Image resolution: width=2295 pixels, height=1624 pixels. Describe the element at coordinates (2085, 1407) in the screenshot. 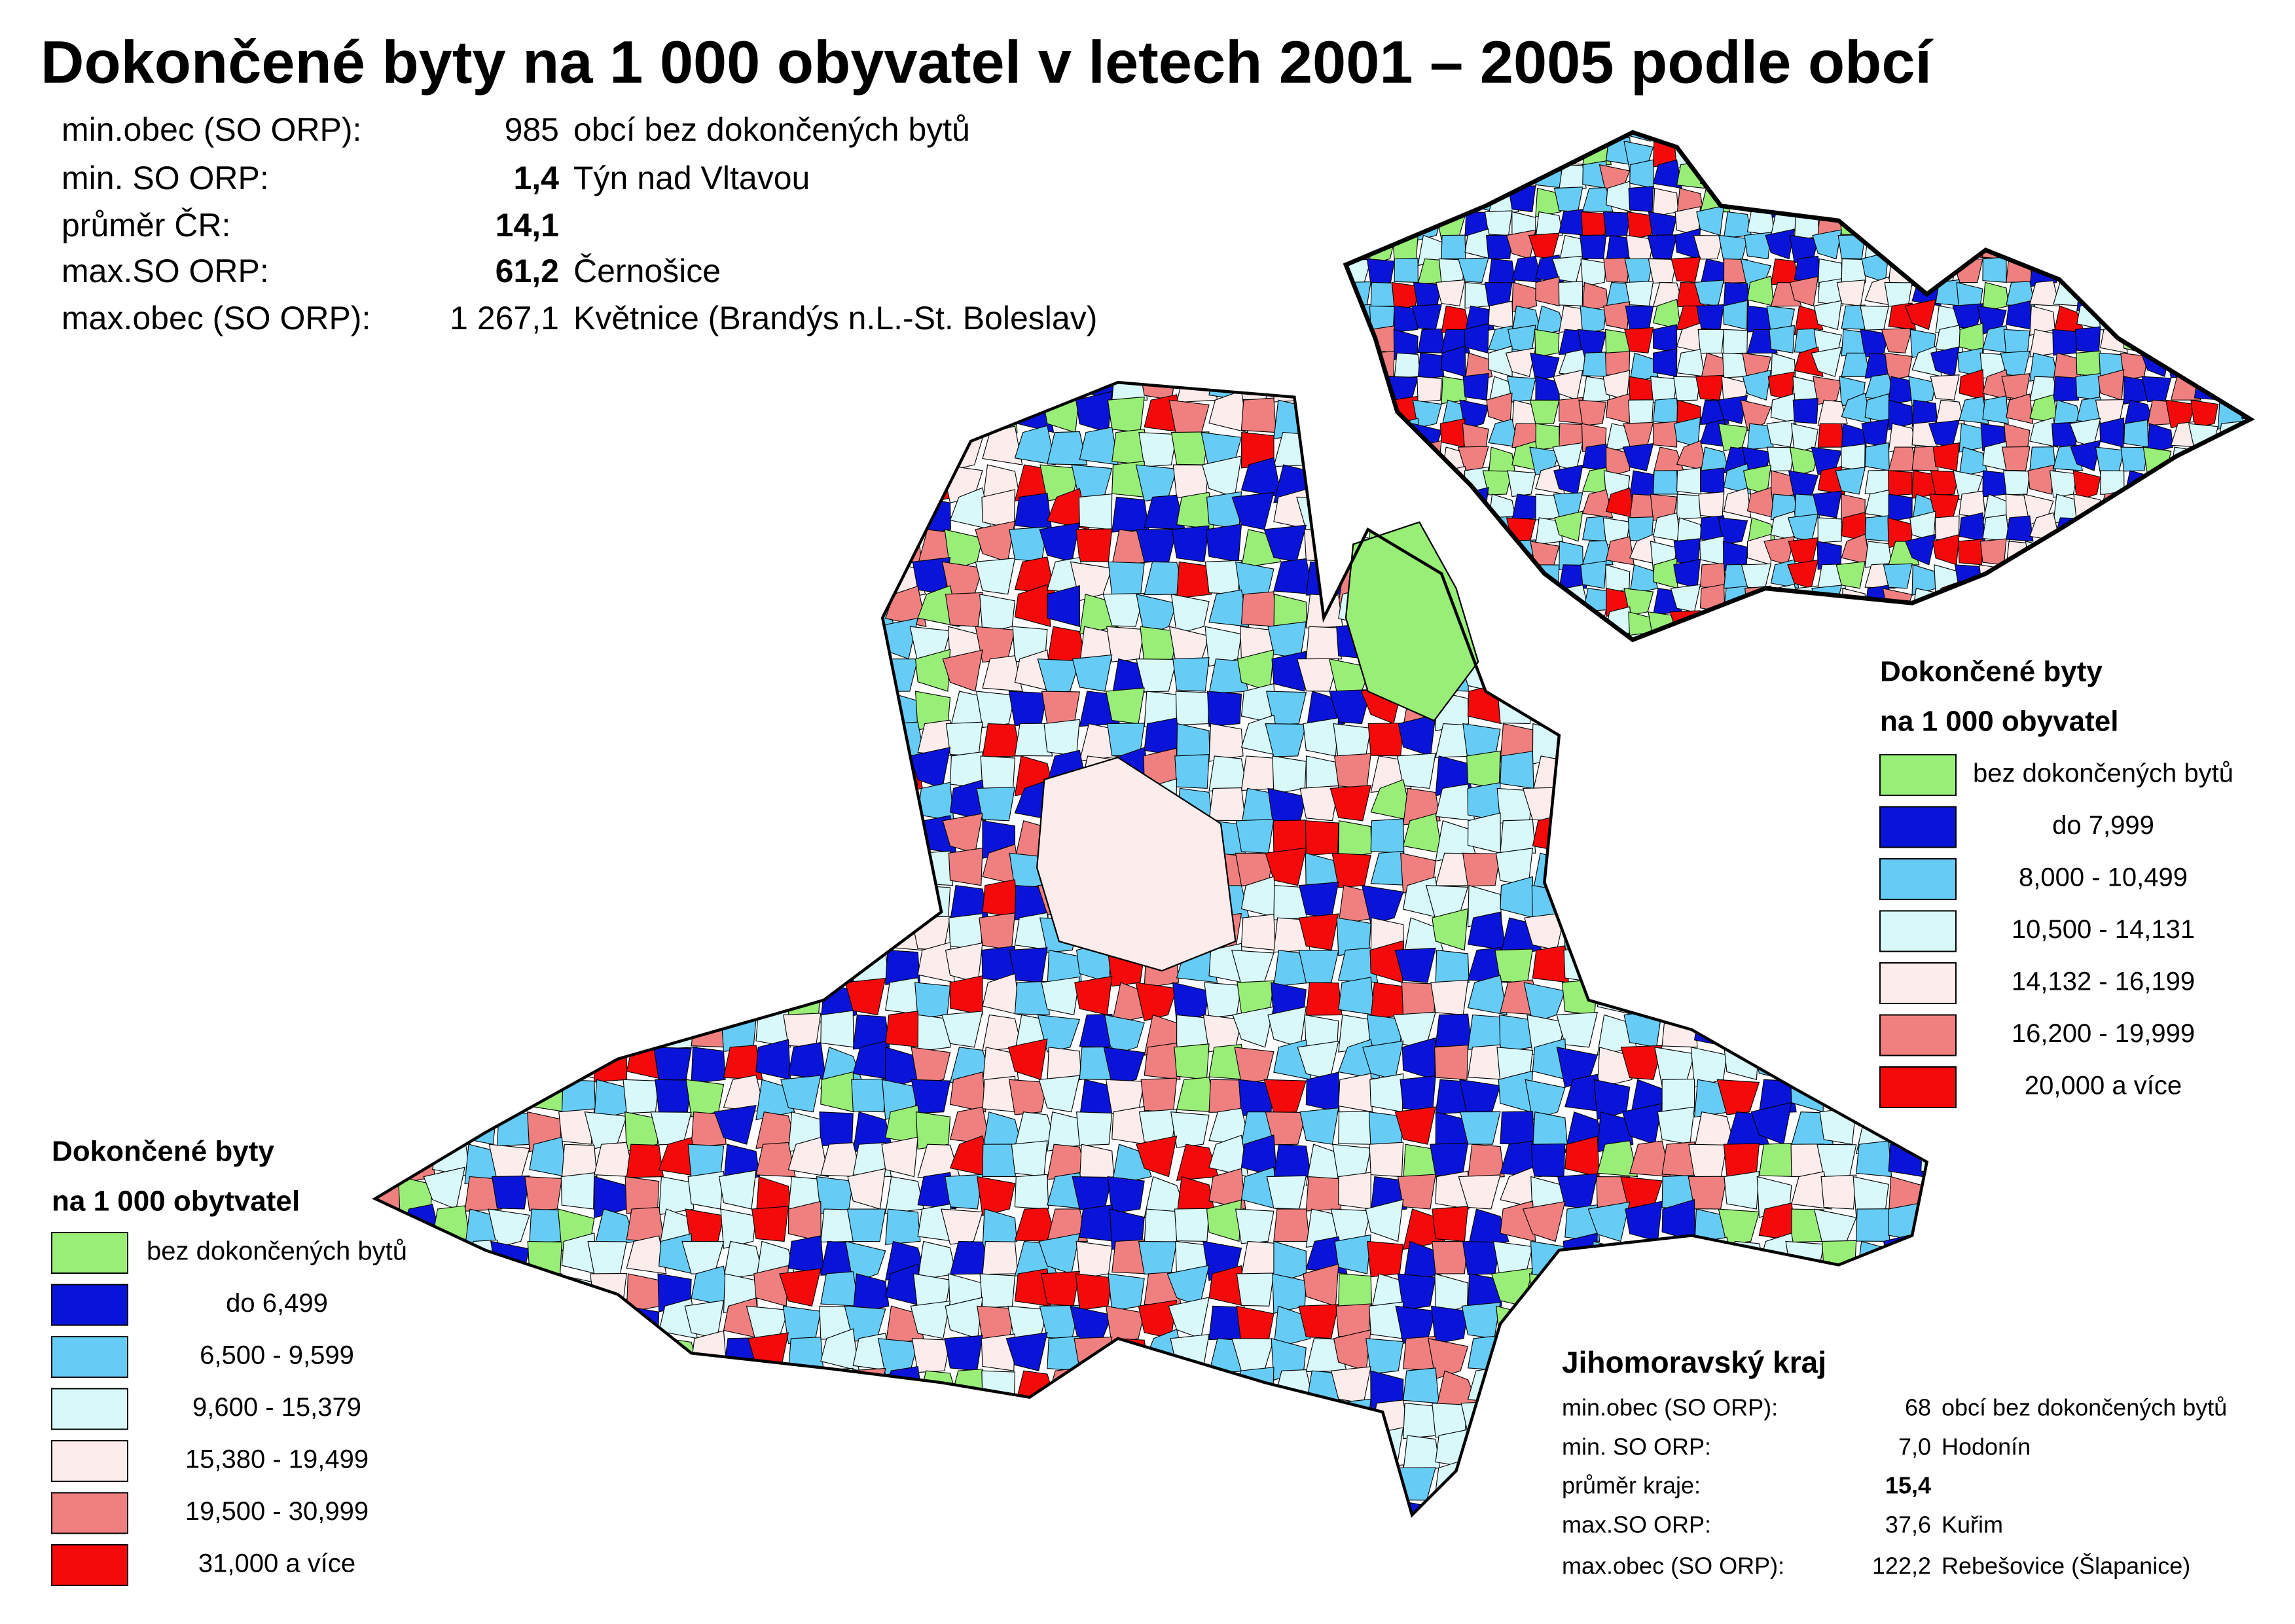

I see `stat-note: obcí bez dokončených bytů` at that location.